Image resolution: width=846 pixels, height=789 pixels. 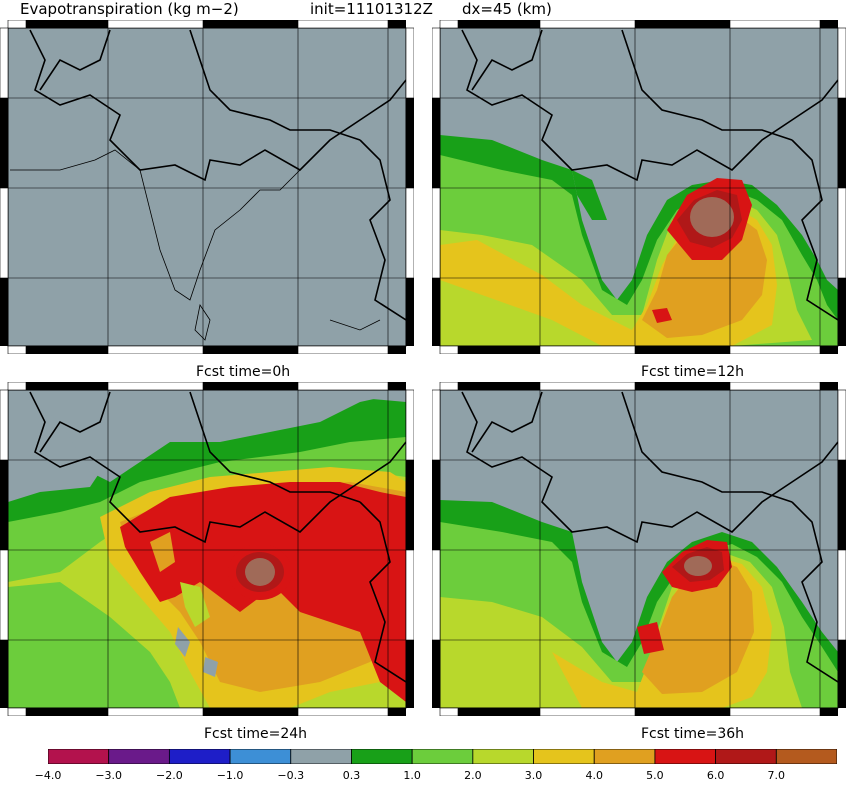 I want to click on colorbar-tick-label: 2.0, so click(x=473, y=775).